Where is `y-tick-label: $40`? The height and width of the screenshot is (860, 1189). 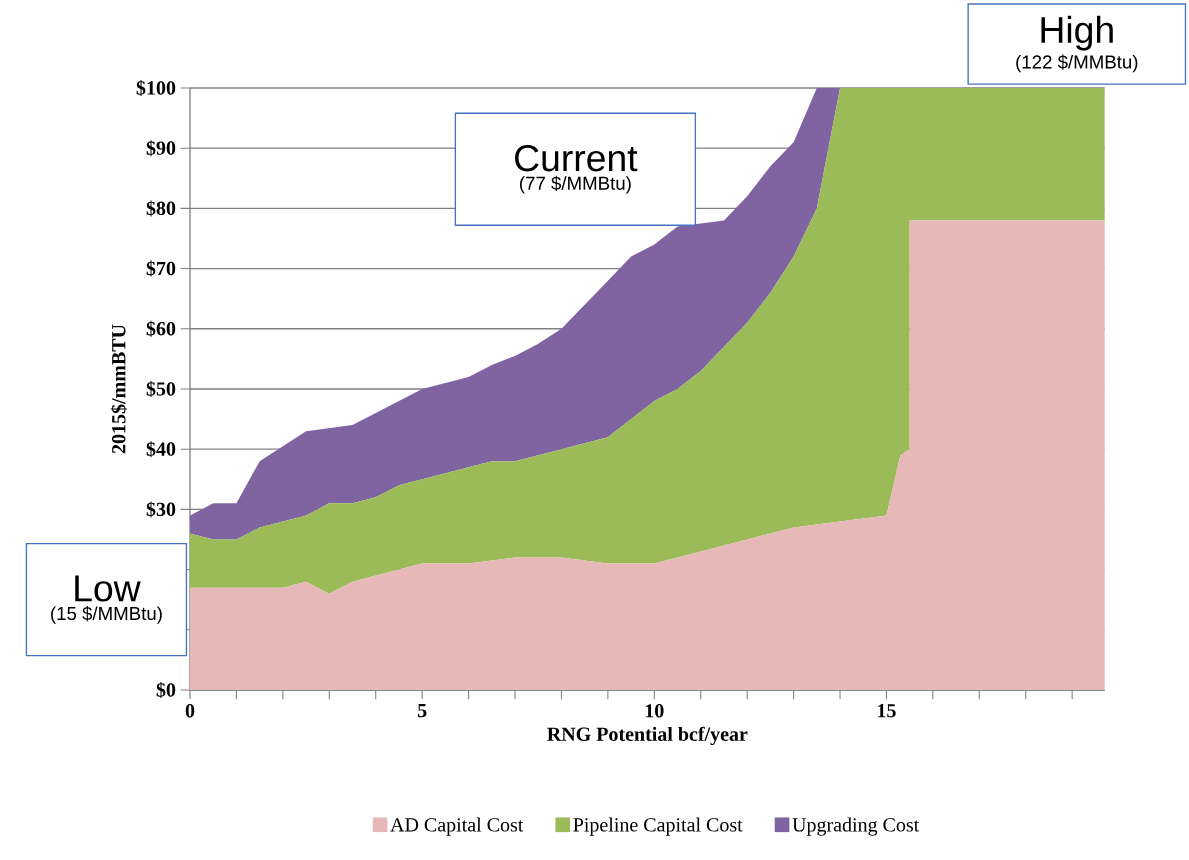 y-tick-label: $40 is located at coordinates (161, 449).